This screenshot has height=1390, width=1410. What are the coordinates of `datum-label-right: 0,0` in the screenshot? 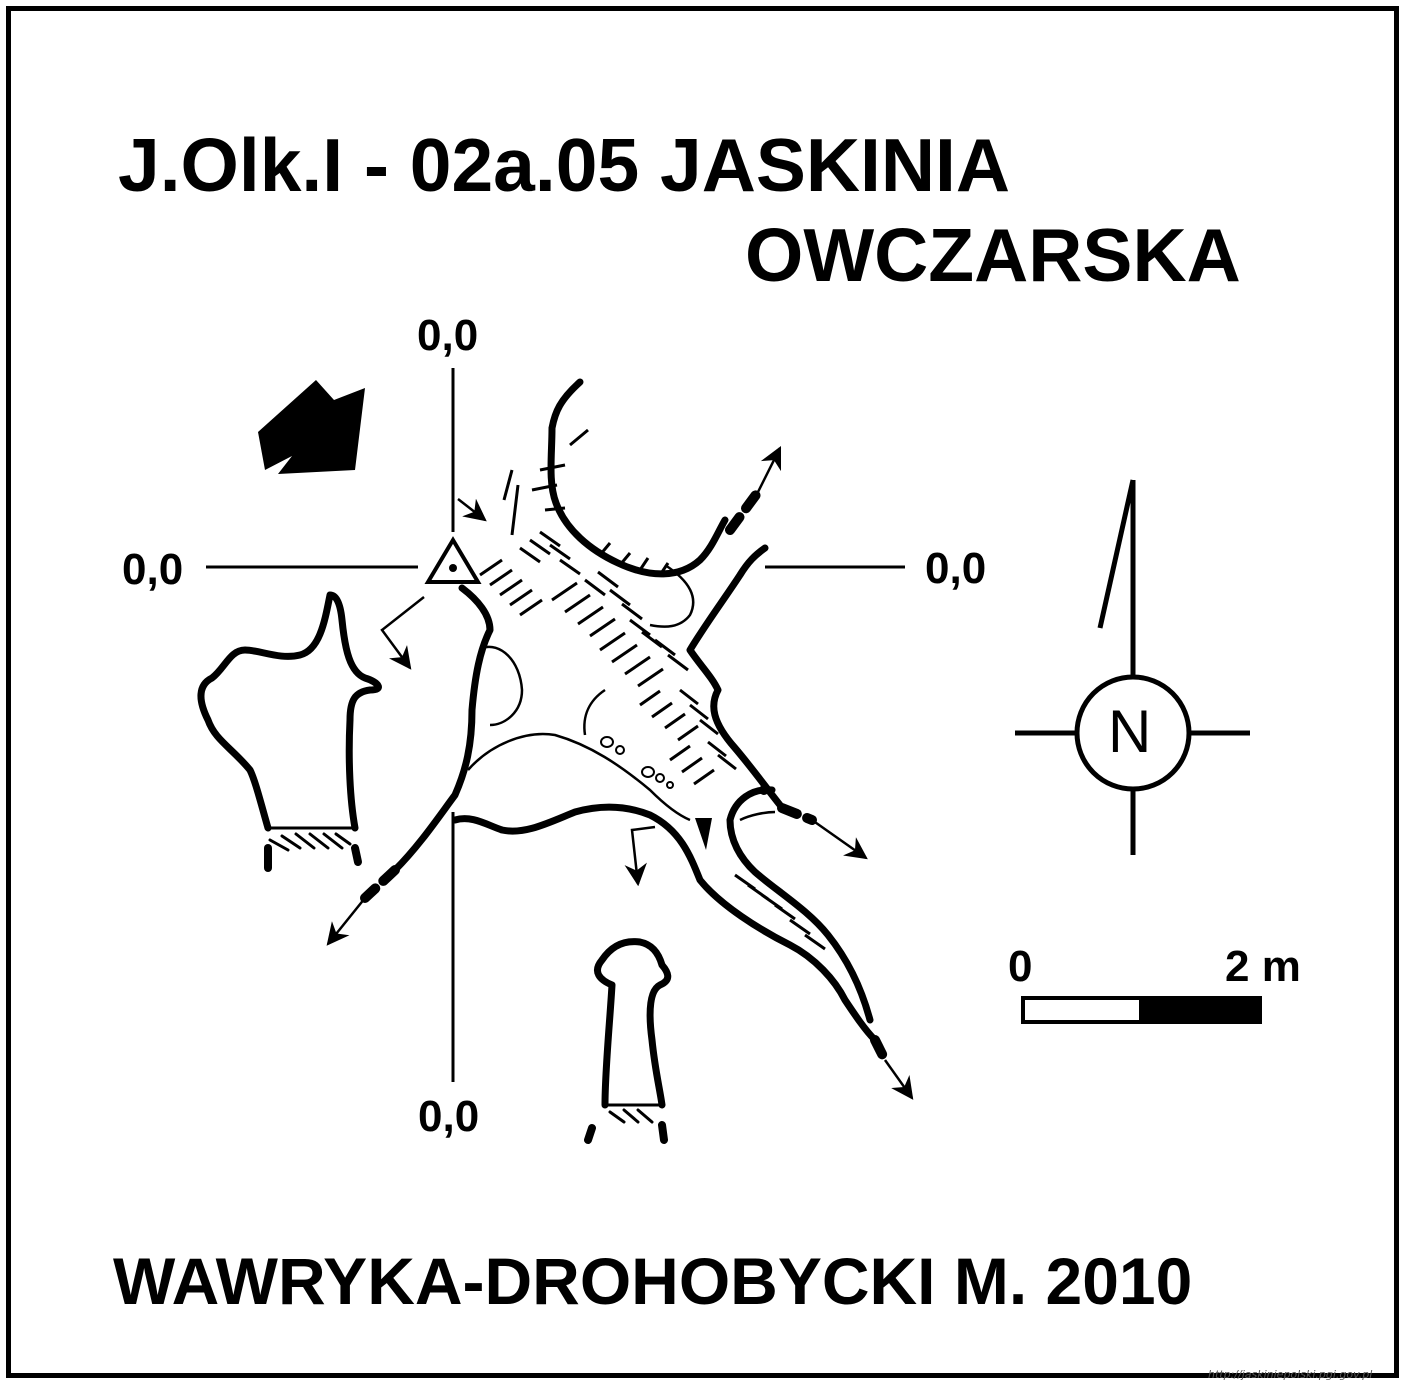 It's located at (956, 568).